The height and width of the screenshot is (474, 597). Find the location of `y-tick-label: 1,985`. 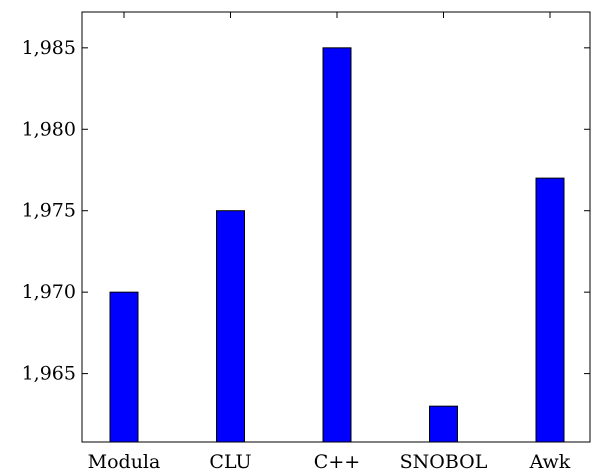

y-tick-label: 1,985 is located at coordinates (49, 48).